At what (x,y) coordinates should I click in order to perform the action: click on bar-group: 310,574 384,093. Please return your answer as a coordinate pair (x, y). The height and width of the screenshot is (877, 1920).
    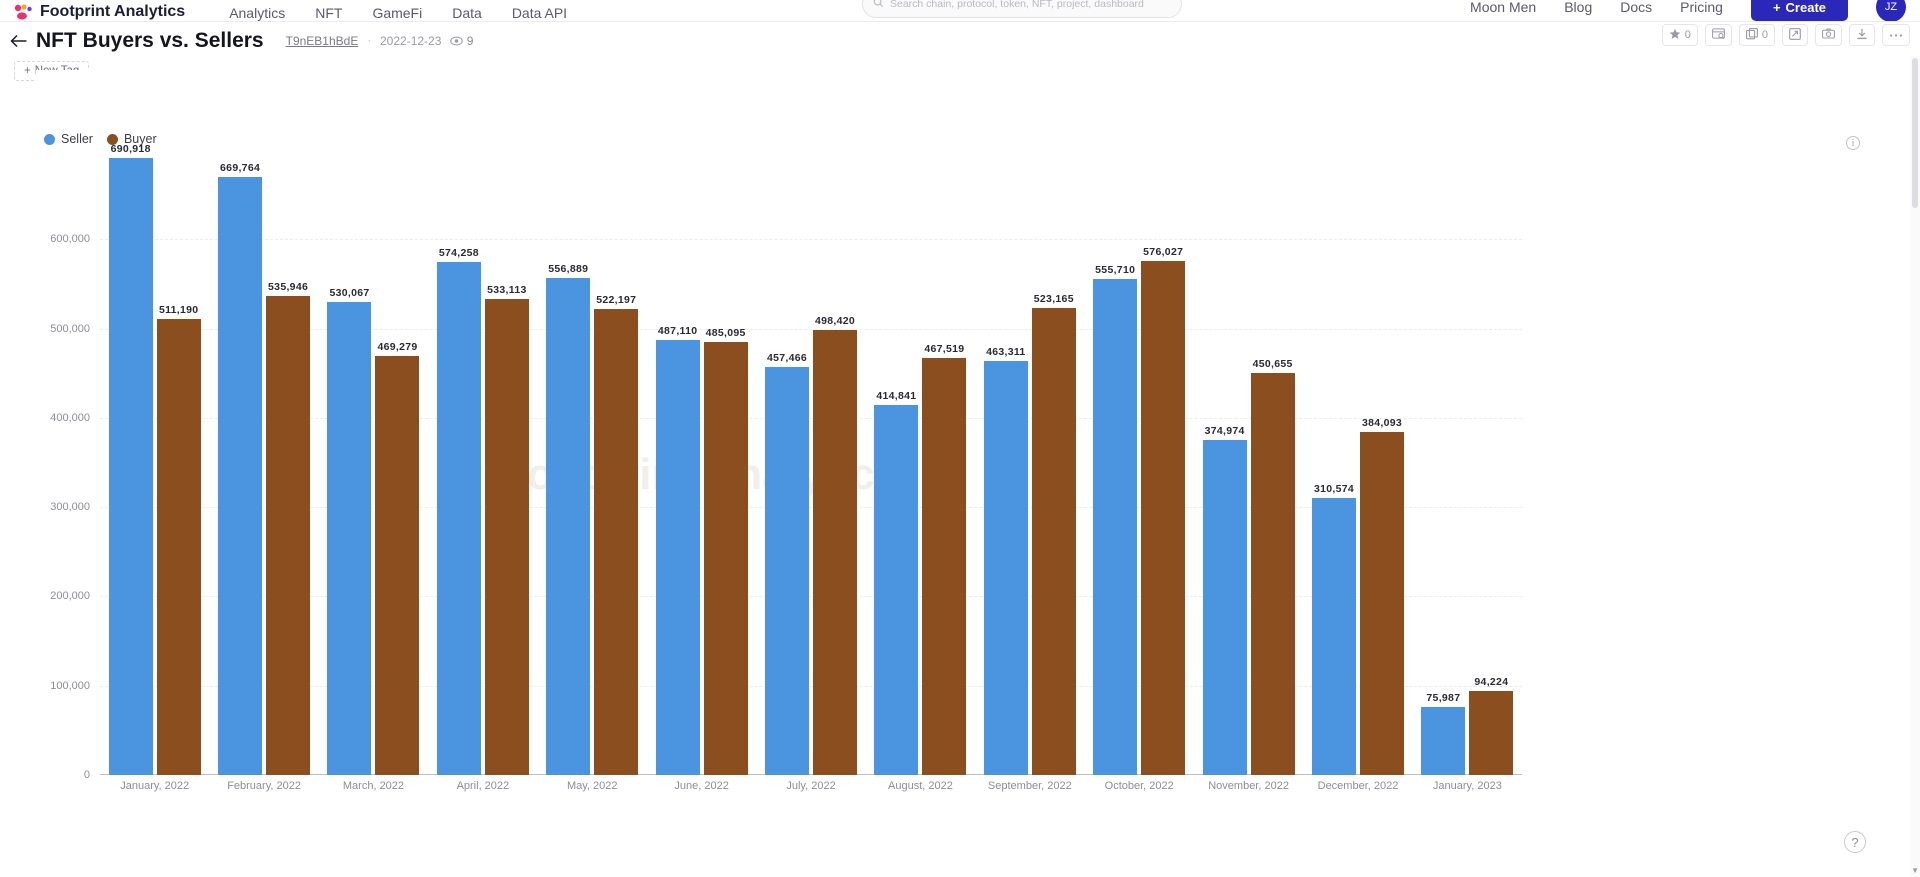
    Looking at the image, I should click on (1357, 462).